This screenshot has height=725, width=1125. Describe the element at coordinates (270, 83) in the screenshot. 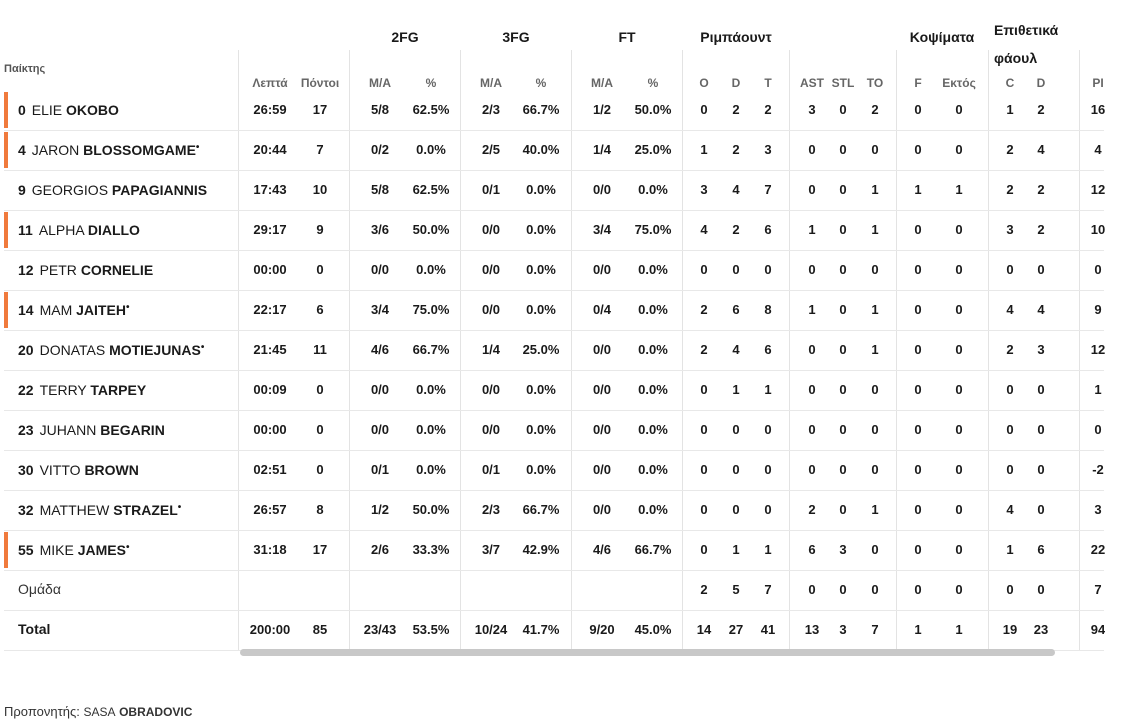

I see `stat-column-header: Λεπτά` at that location.